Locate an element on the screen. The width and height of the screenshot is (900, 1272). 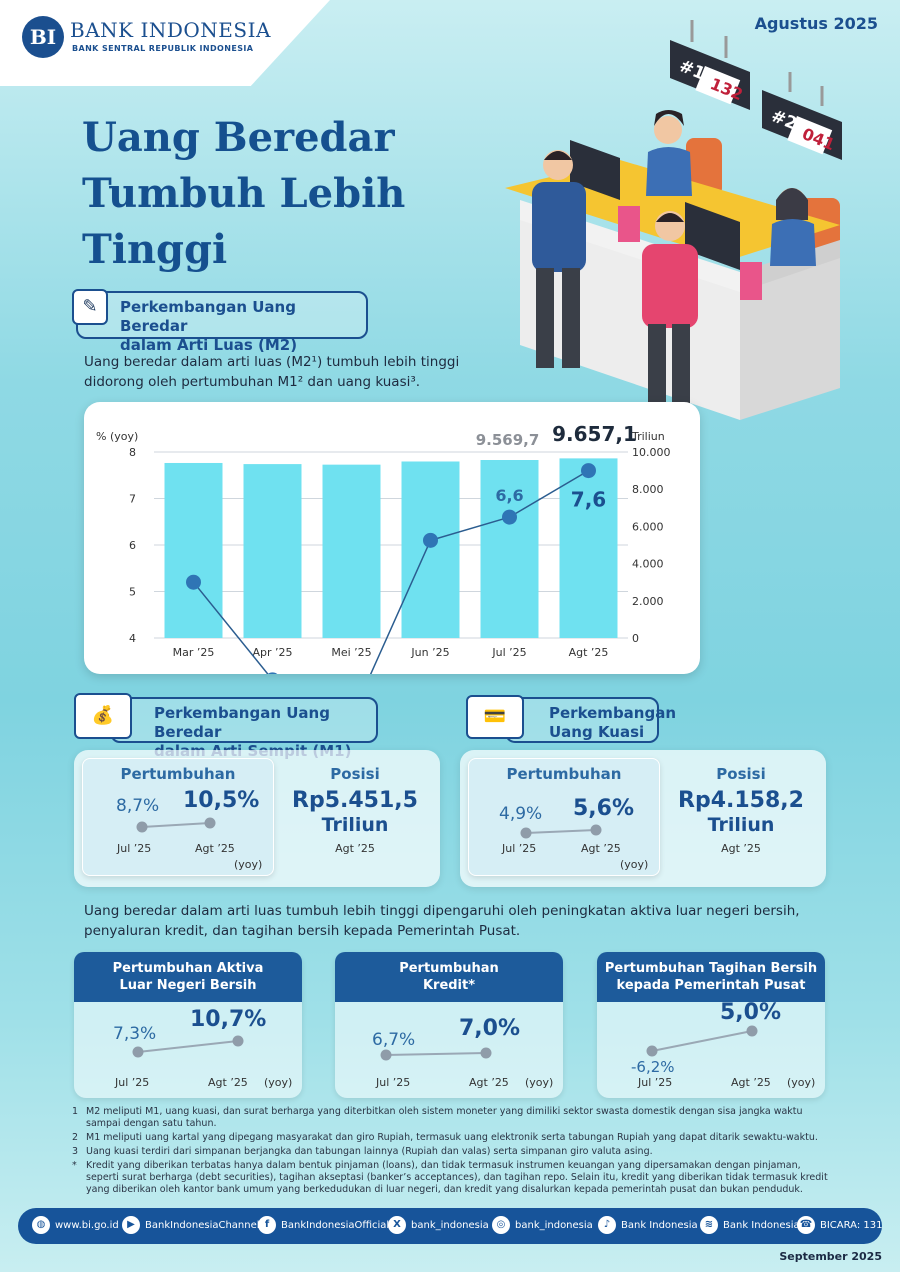
footnote-4-mark: * is located at coordinates (74, 1165).